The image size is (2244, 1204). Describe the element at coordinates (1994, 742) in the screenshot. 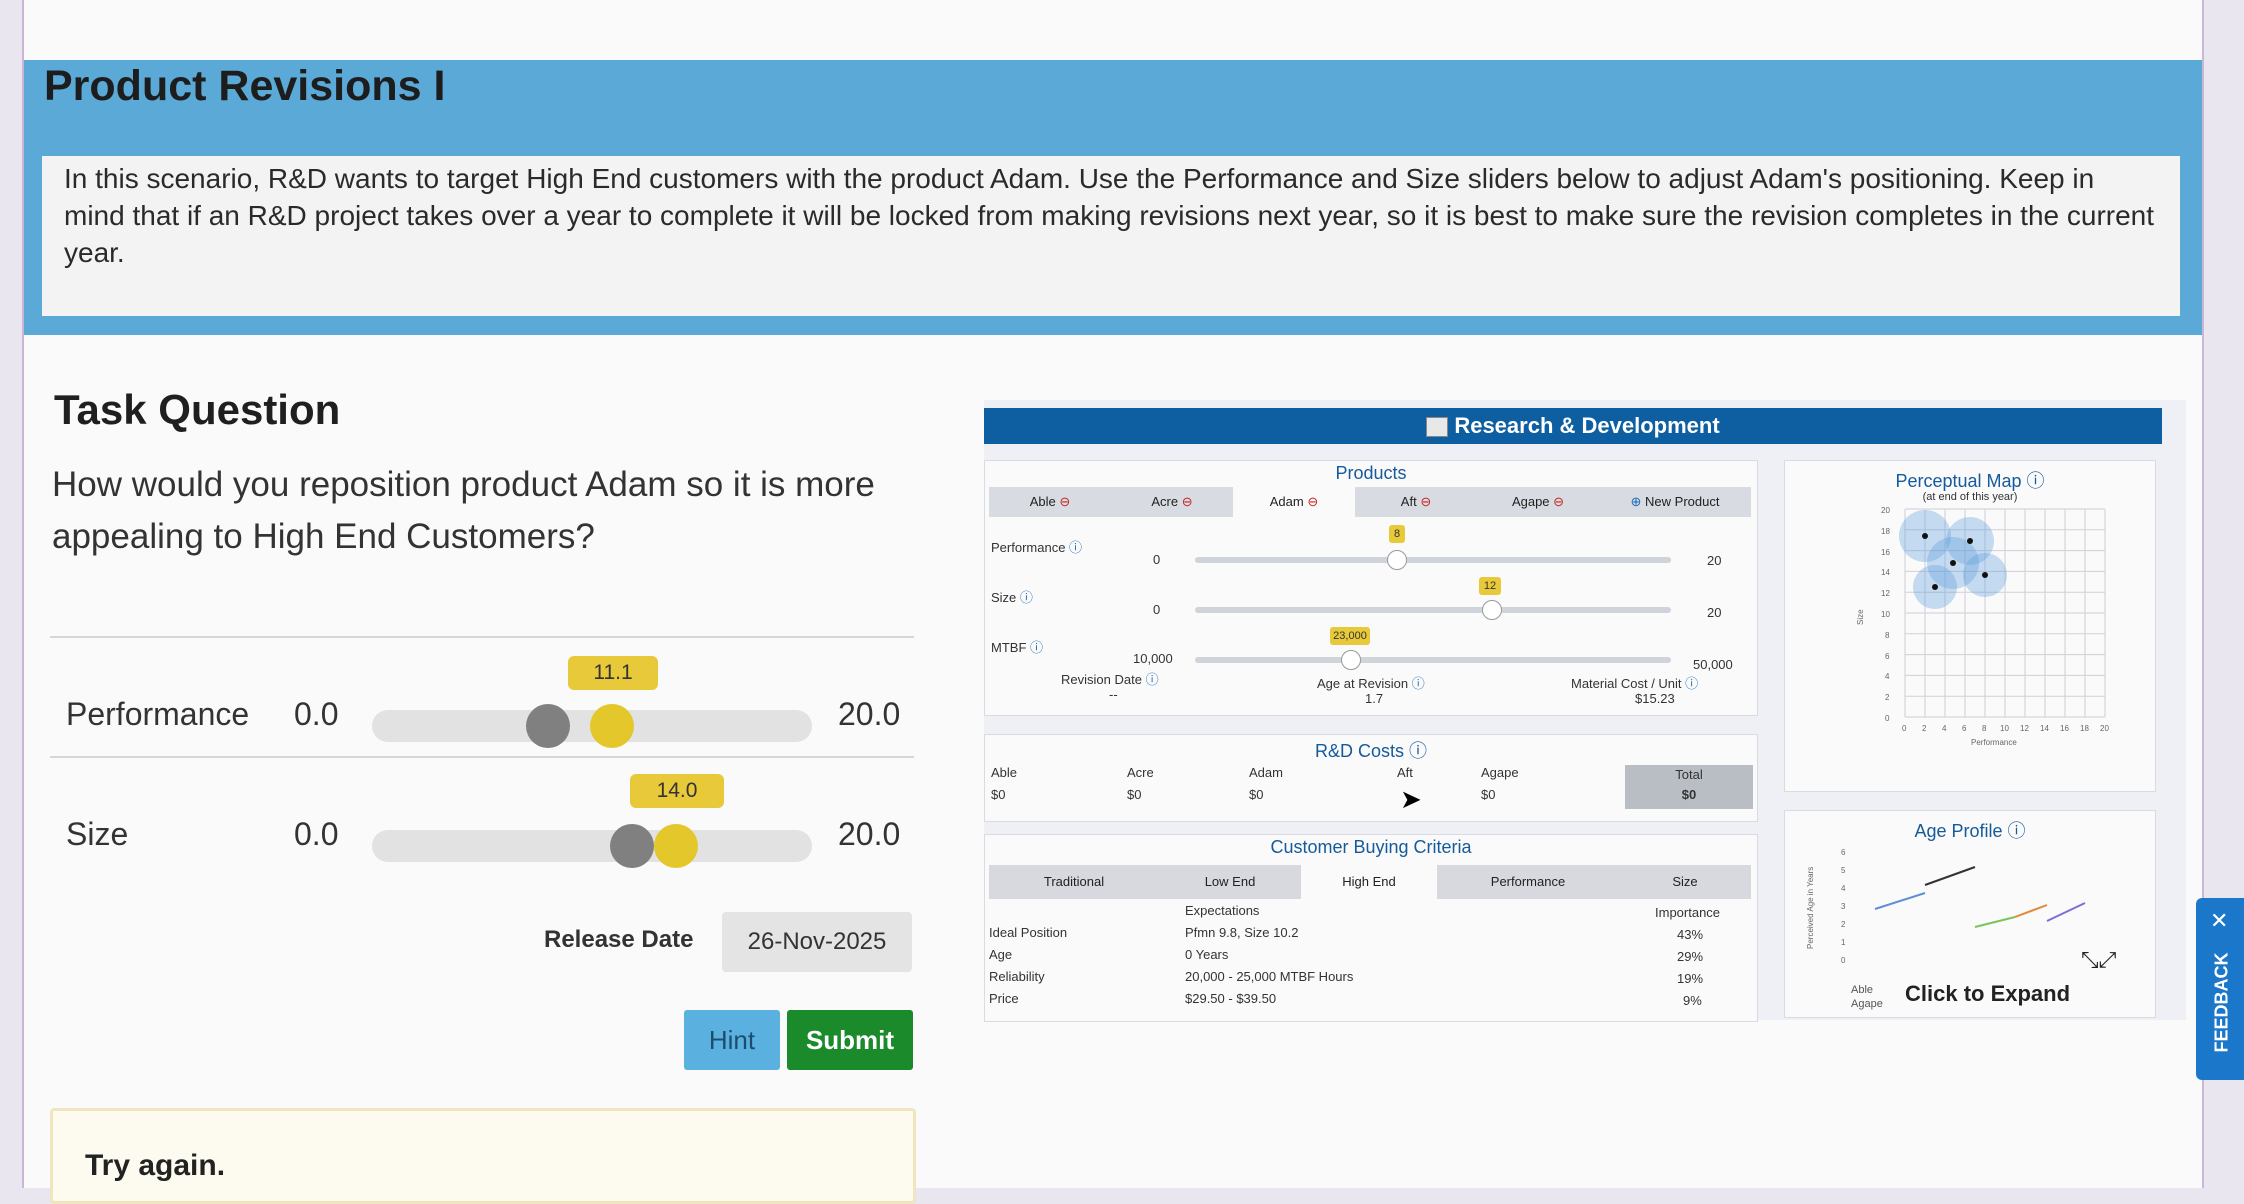

I see `x-axis-label: Performance` at that location.